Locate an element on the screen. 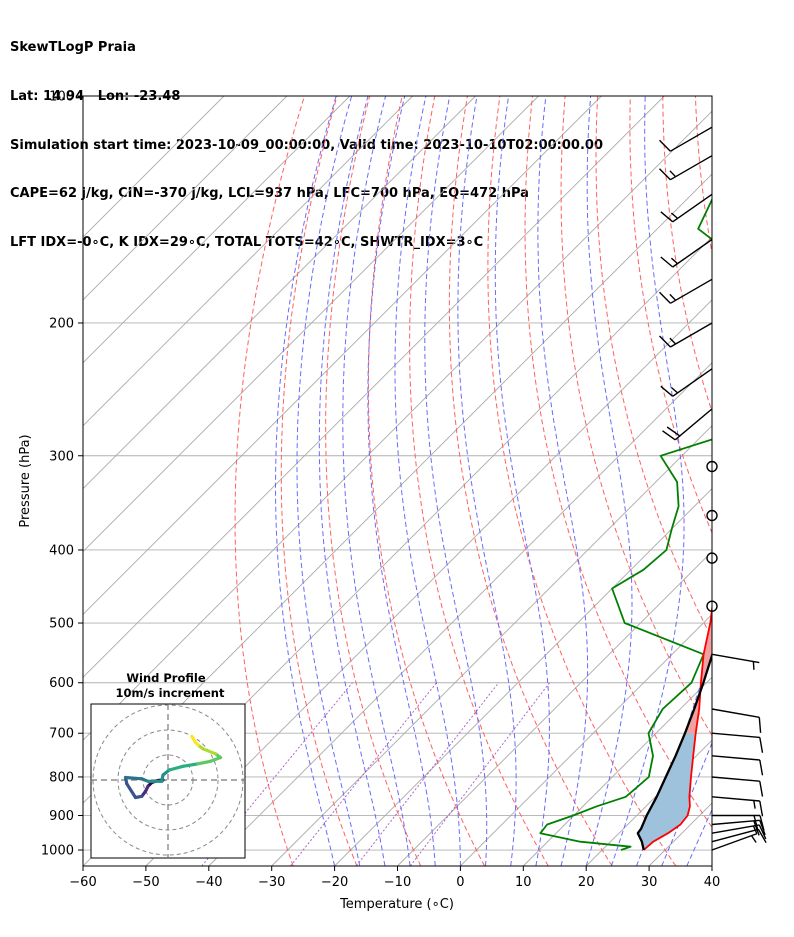  hodograph-title: Wind Profile is located at coordinates (166, 678).